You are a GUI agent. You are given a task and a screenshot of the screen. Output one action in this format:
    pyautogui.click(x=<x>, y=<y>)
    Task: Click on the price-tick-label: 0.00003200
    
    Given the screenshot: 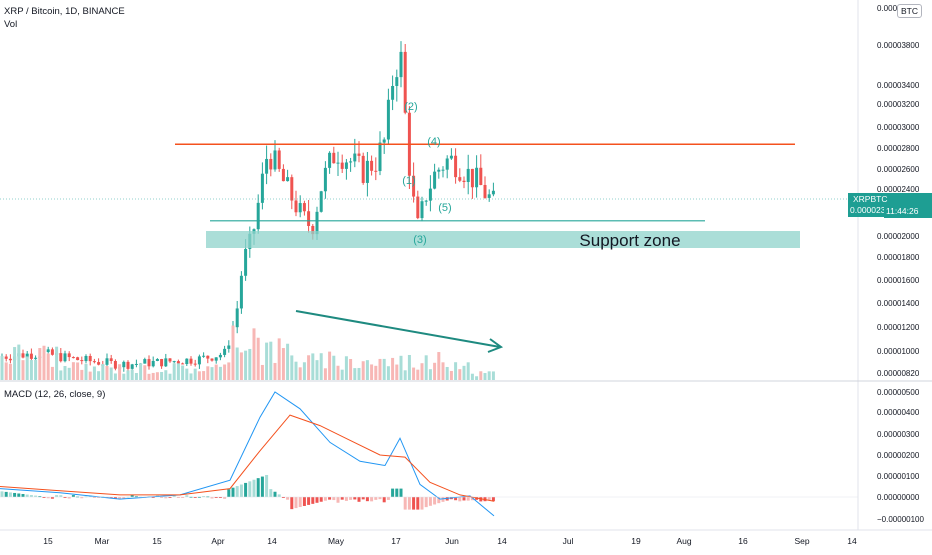 What is the action you would take?
    pyautogui.click(x=898, y=104)
    